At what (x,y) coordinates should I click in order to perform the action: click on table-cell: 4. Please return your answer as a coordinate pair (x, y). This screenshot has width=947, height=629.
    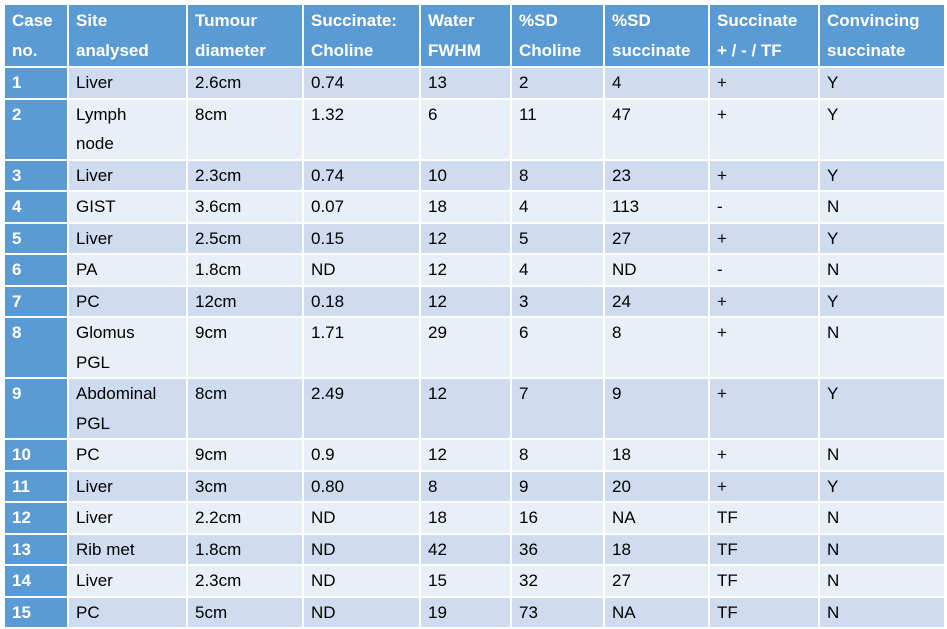
    Looking at the image, I should click on (557, 207).